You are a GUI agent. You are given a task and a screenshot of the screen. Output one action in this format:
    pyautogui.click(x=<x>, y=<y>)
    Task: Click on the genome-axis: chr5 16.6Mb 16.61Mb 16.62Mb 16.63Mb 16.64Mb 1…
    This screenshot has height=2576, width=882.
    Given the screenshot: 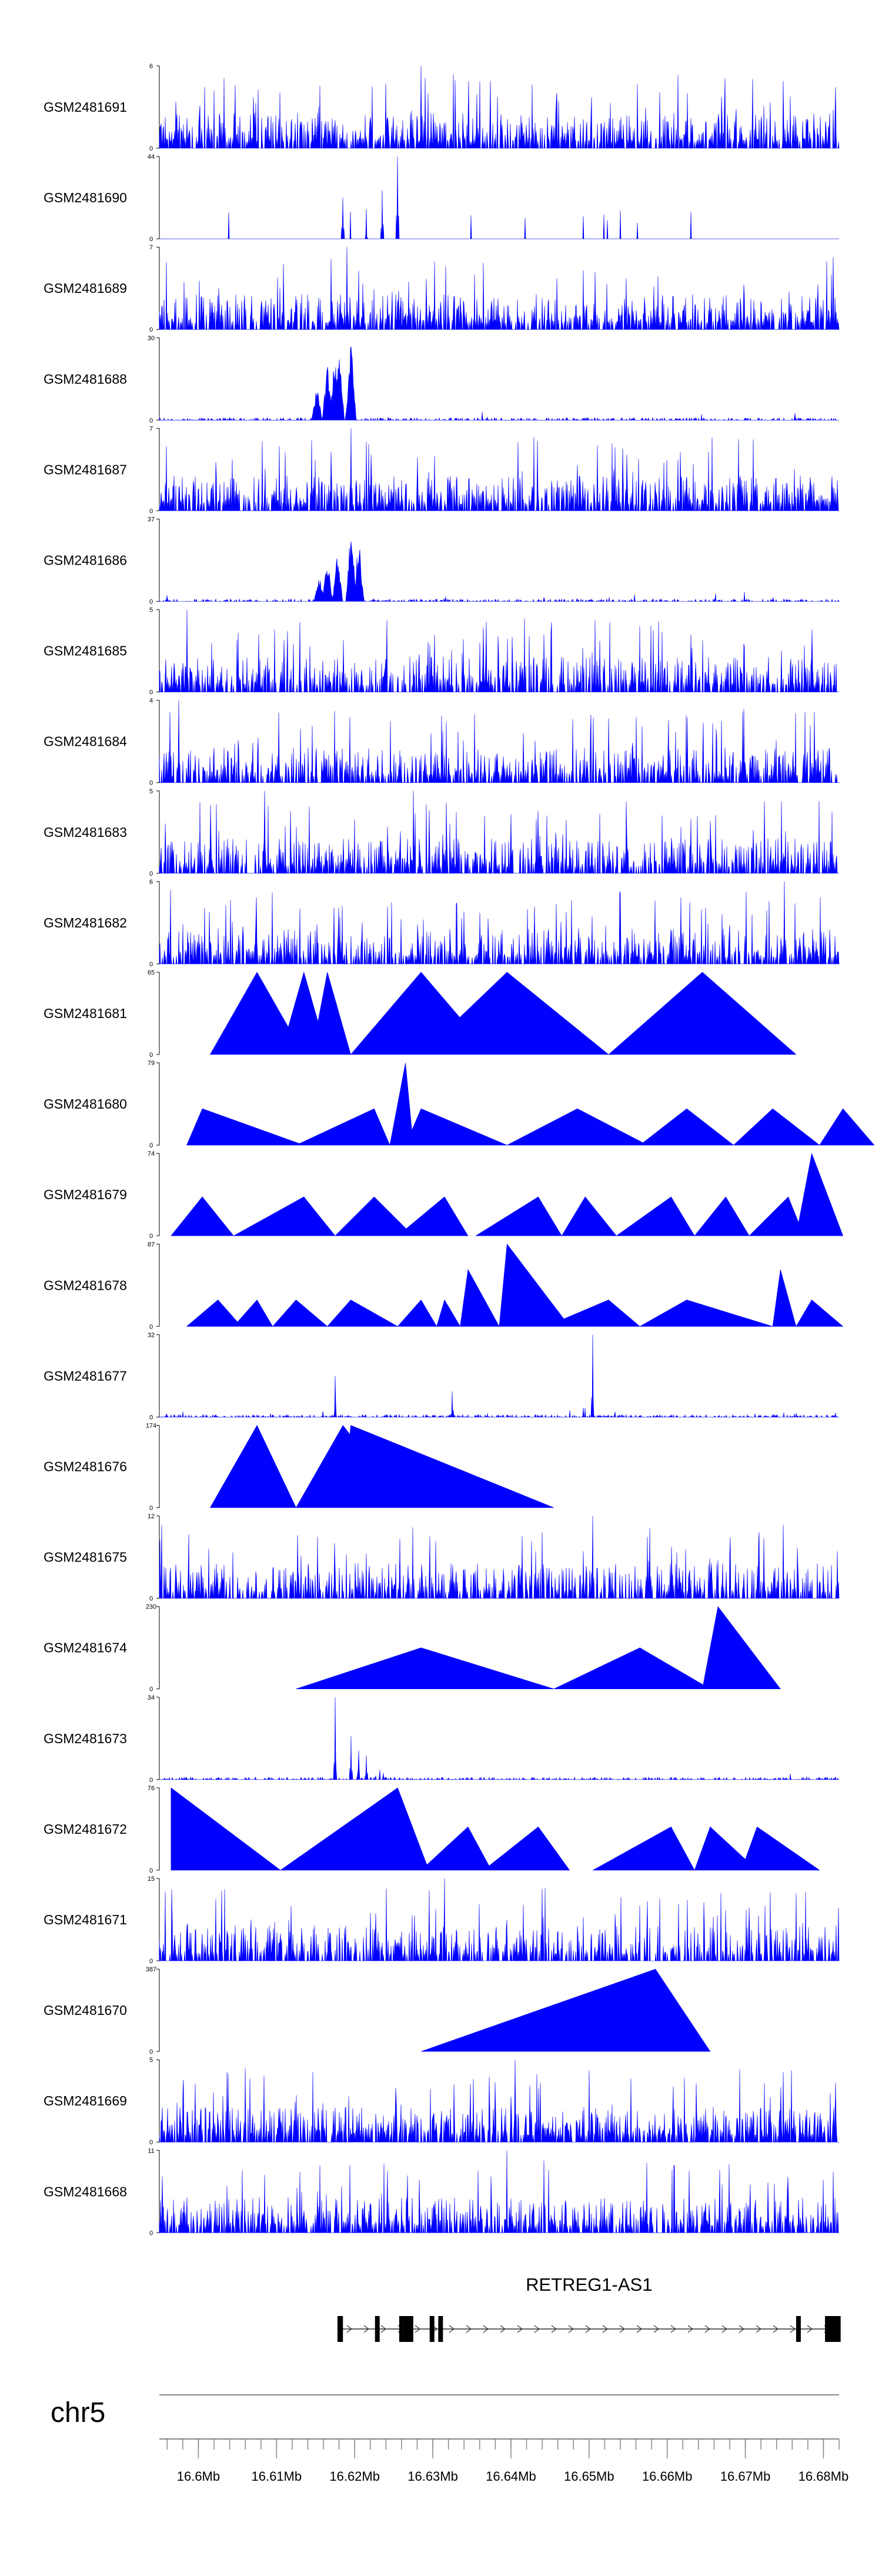 What is the action you would take?
    pyautogui.click(x=449, y=2439)
    